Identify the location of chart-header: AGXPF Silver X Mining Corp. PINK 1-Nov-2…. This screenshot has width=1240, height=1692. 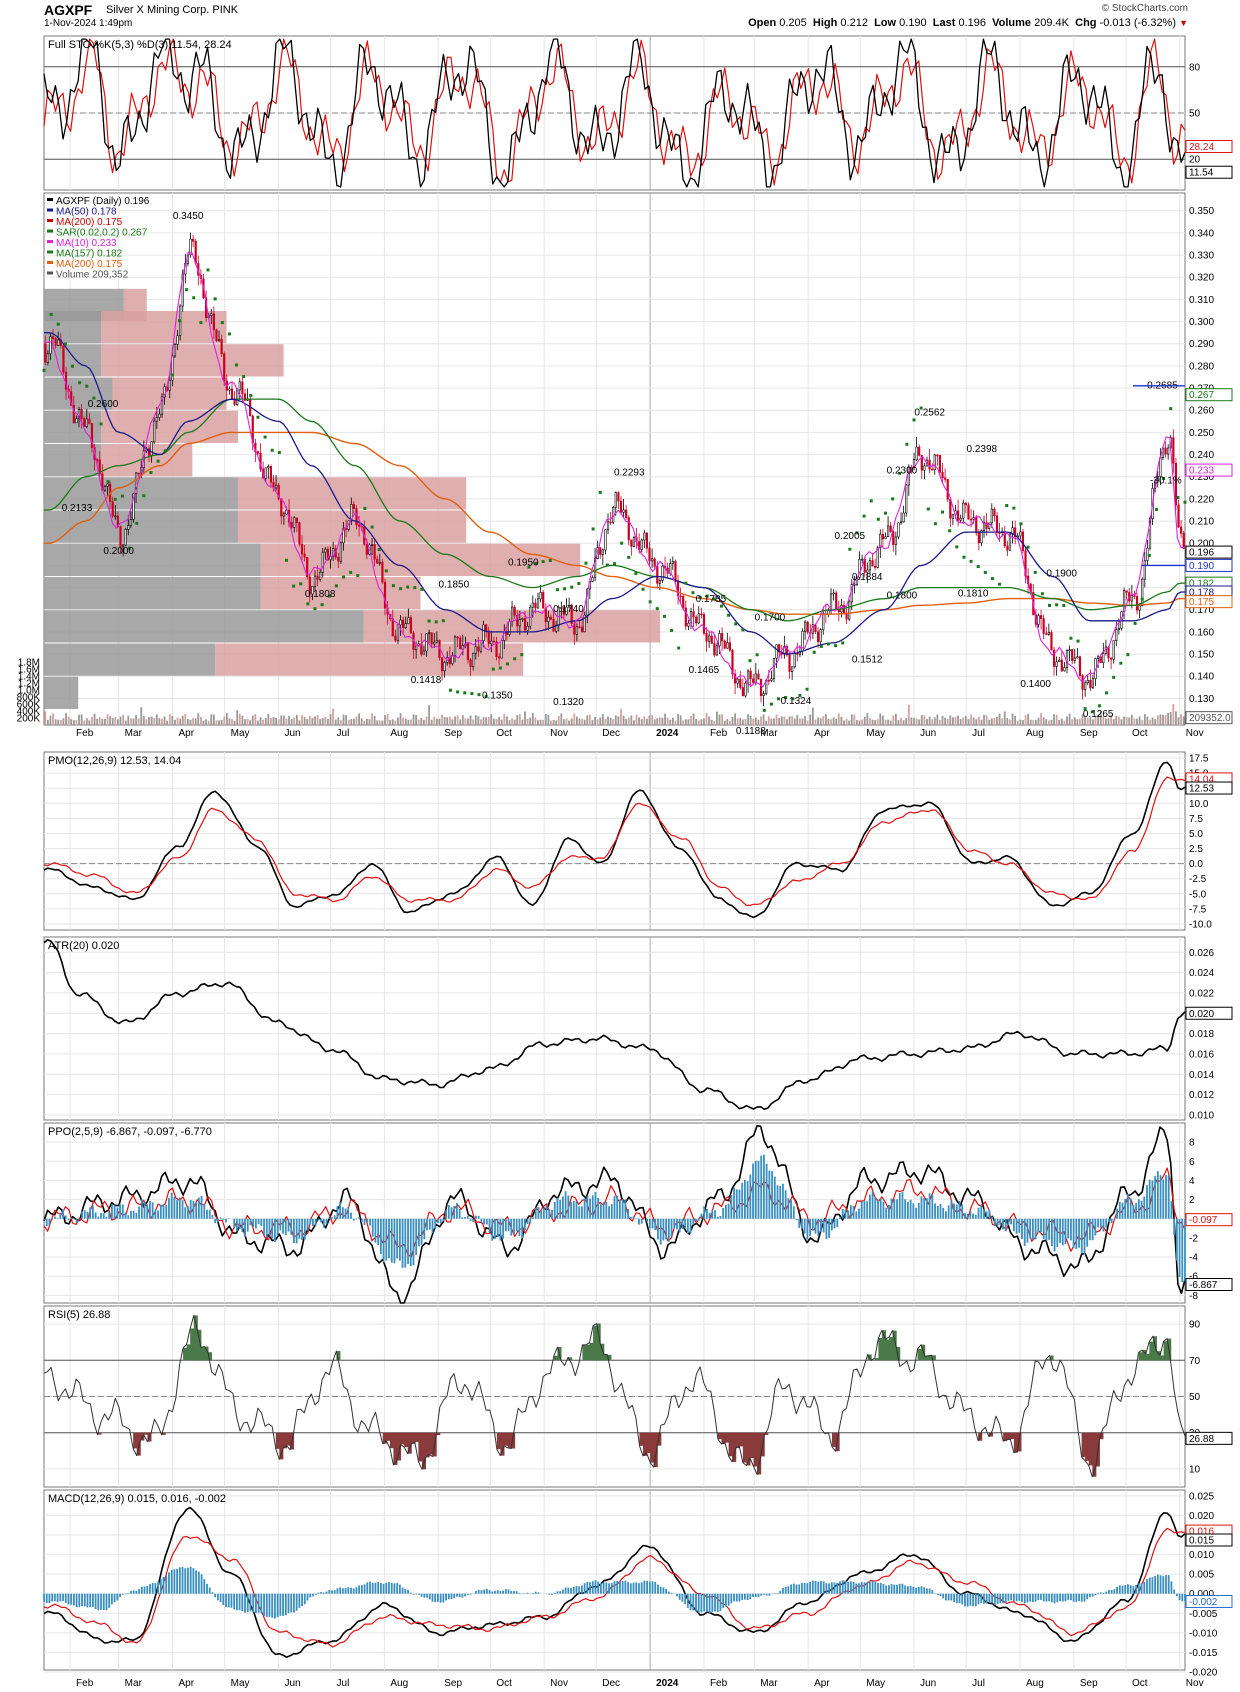
(620, 17).